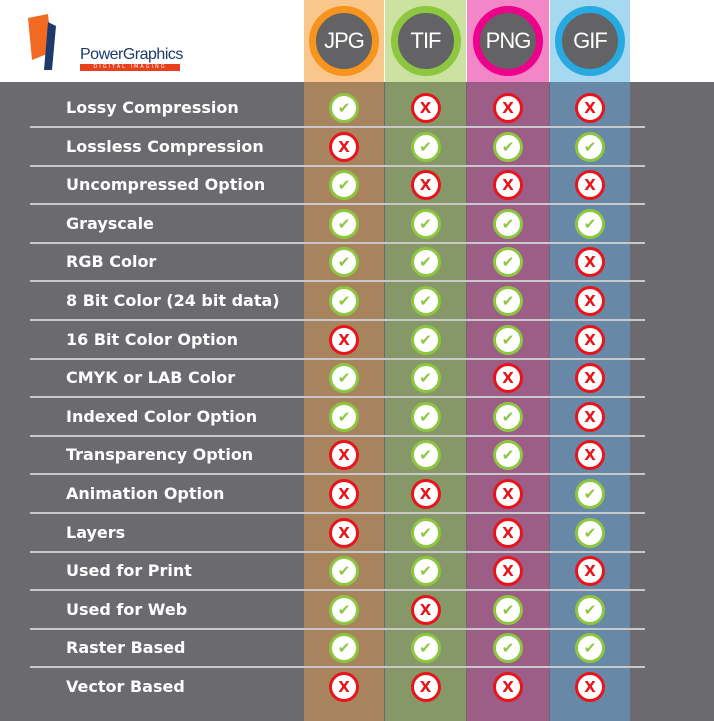  I want to click on table-row: Raster Based ✔ ✔ ✔ ✔, so click(357, 648).